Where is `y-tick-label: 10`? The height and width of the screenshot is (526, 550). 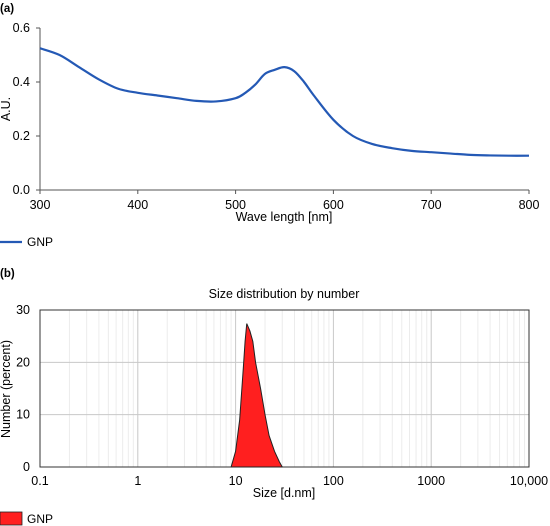 y-tick-label: 10 is located at coordinates (23, 415).